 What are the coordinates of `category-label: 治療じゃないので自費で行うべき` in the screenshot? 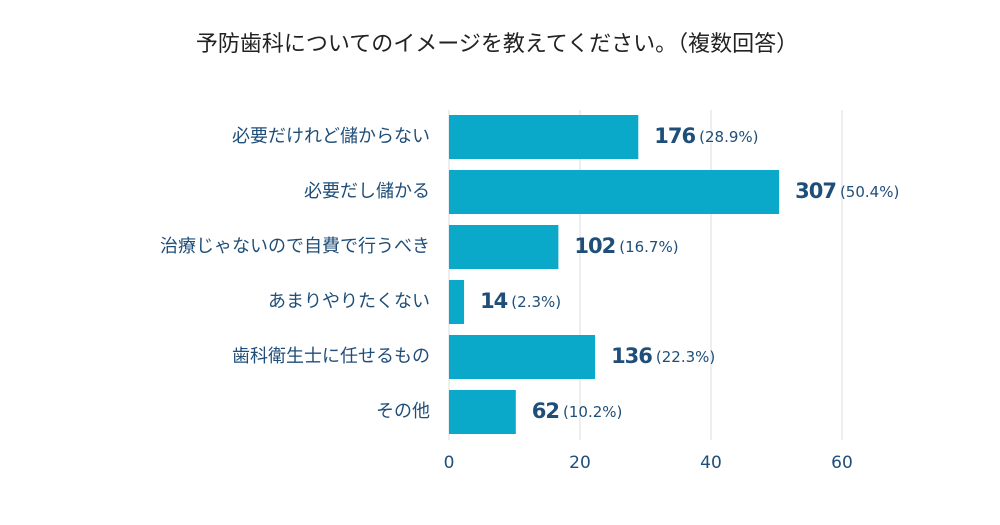 It's located at (295, 246).